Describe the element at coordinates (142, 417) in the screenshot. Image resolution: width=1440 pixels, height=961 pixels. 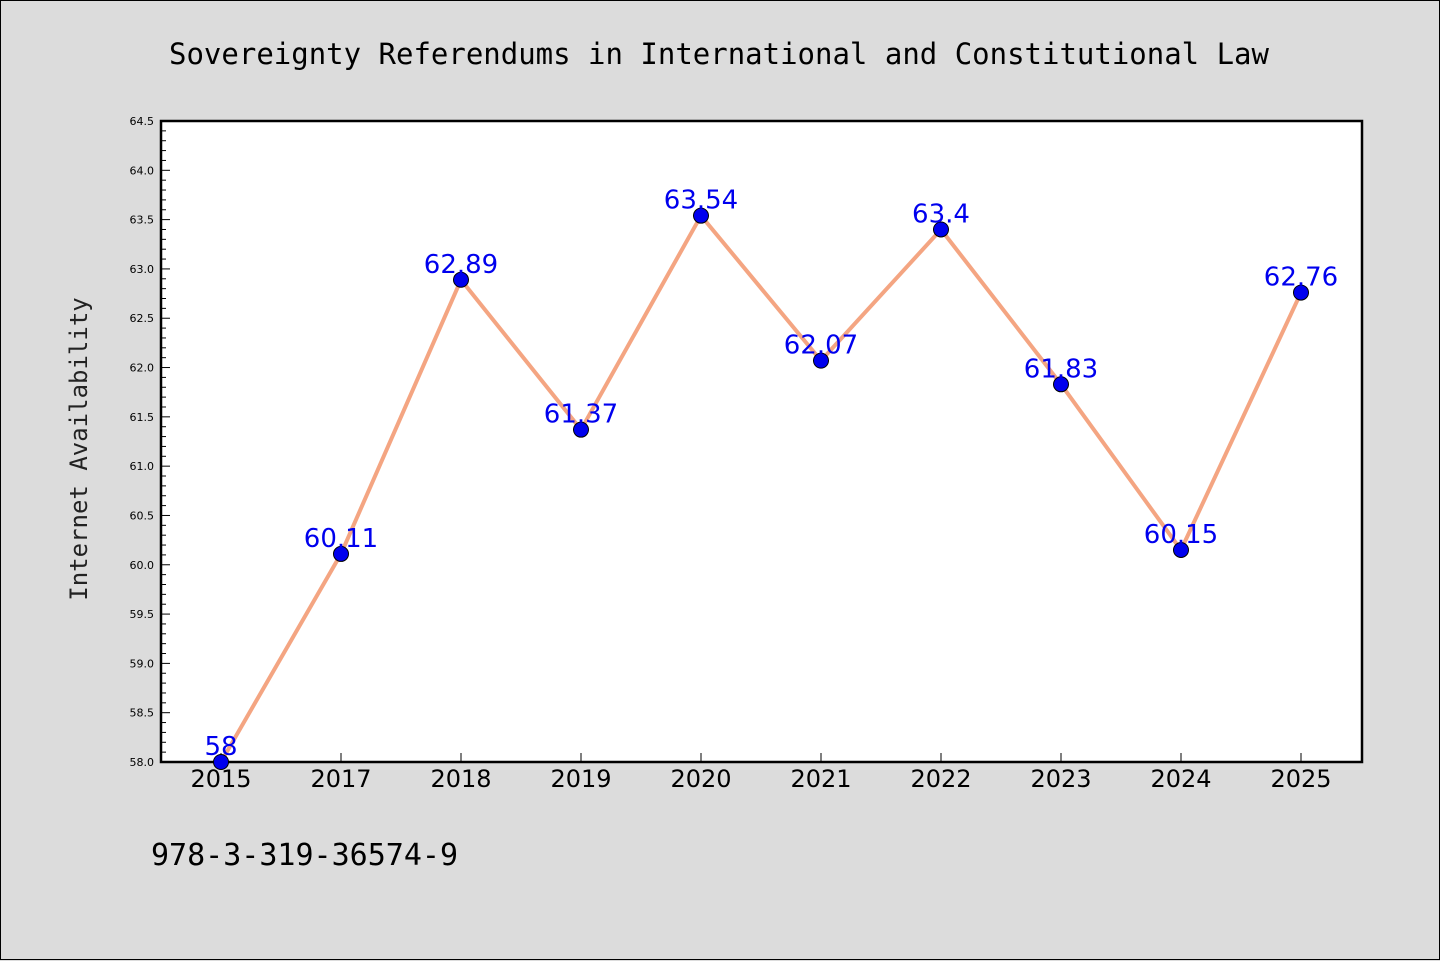
I see `y-tick-label: 61.5` at that location.